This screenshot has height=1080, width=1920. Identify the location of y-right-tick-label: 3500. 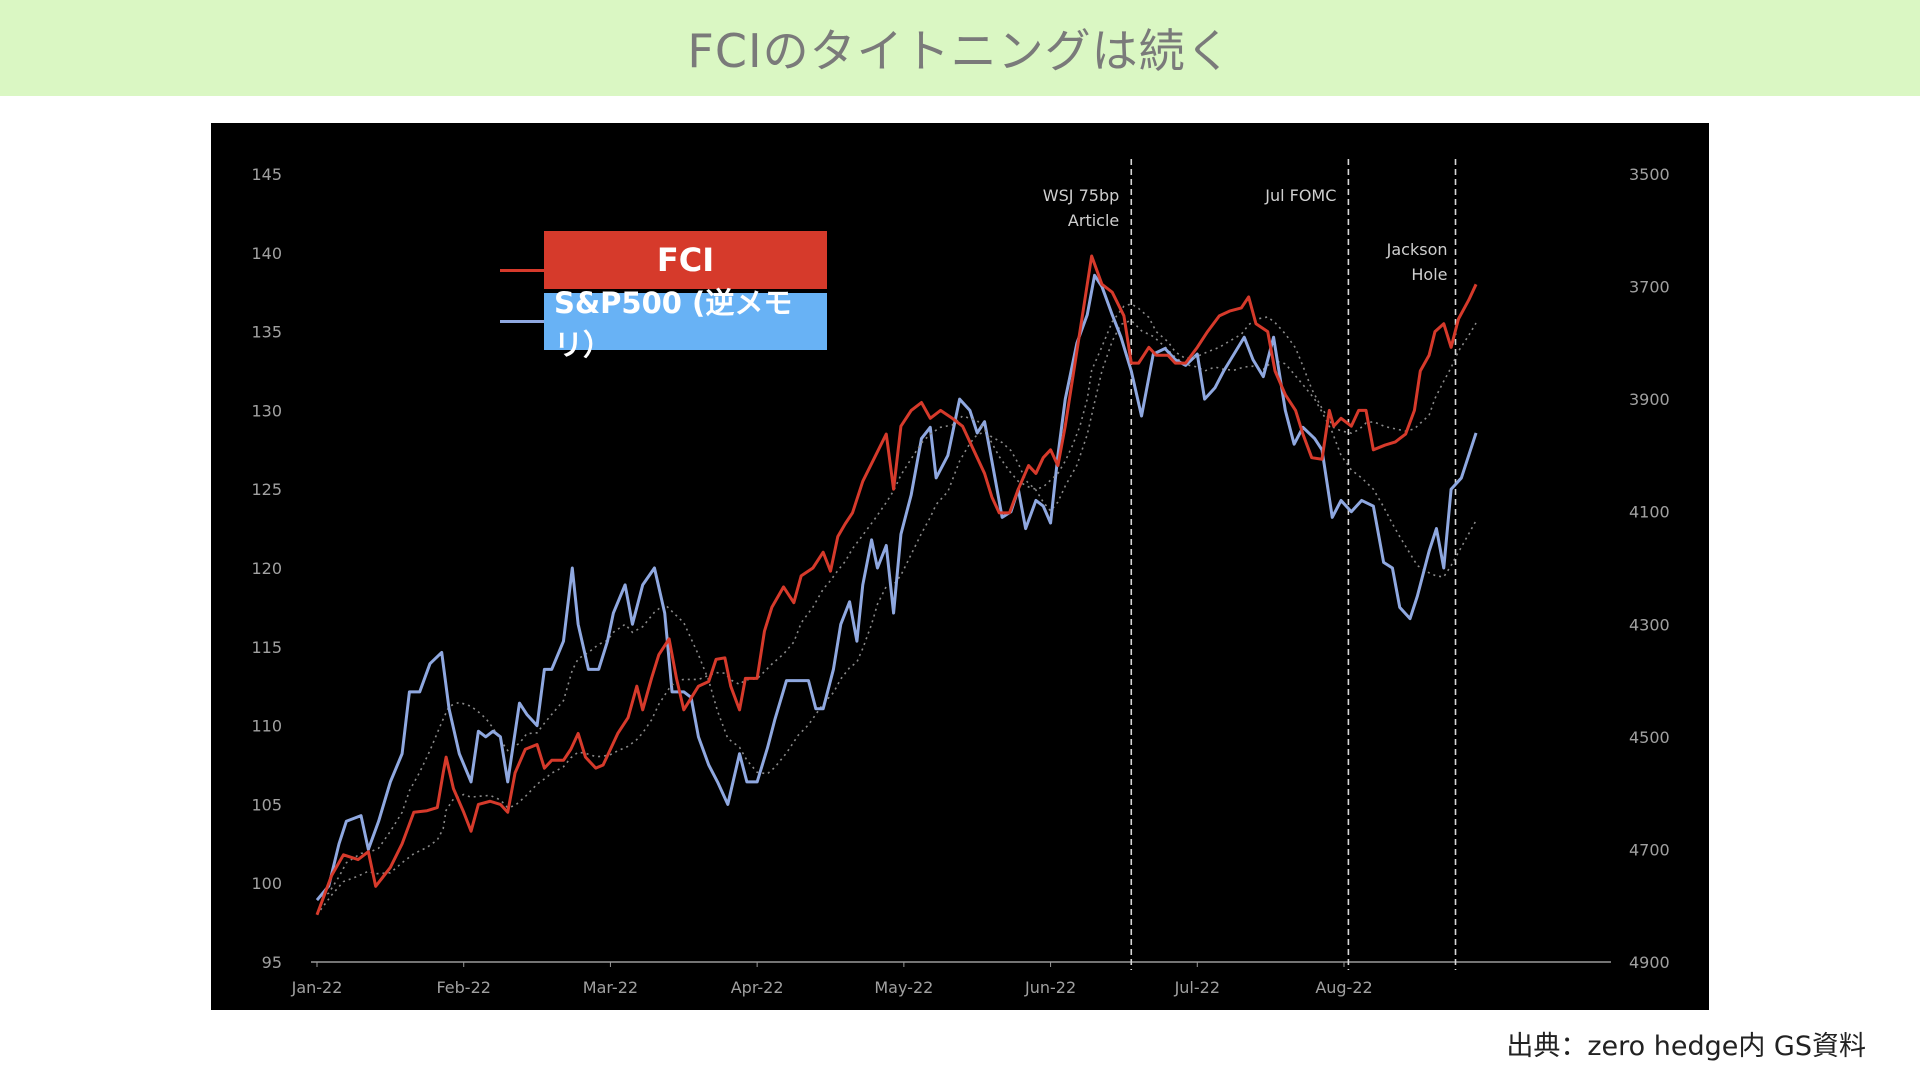
(1649, 174).